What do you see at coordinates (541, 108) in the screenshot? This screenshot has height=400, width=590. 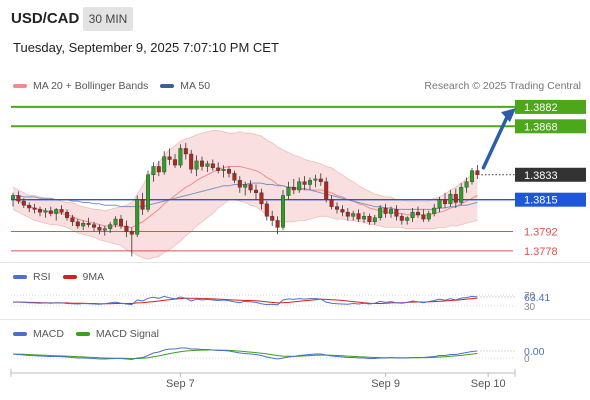 I see `target-level-label: 1.3882` at bounding box center [541, 108].